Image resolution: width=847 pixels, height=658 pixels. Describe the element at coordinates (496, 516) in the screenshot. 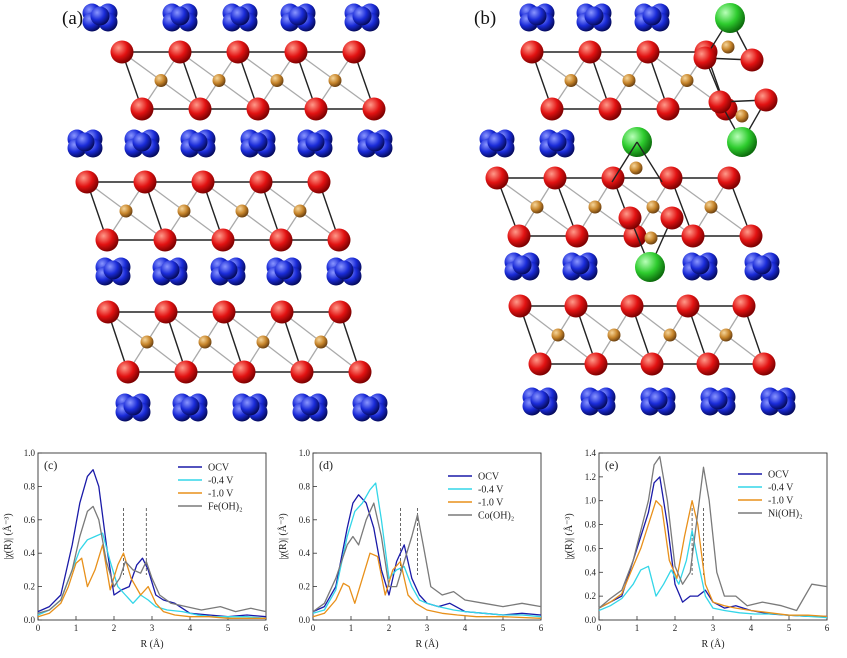

I see `legend-label: Co(OH)₂` at that location.